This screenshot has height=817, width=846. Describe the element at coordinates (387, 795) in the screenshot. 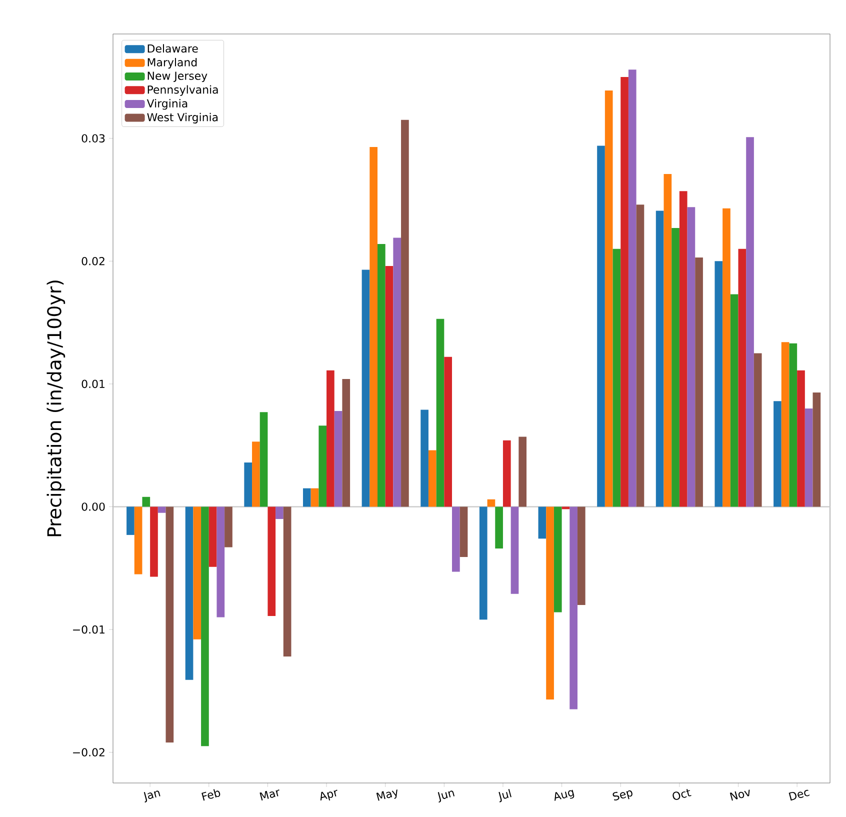

I see `x-tick-label: May` at that location.